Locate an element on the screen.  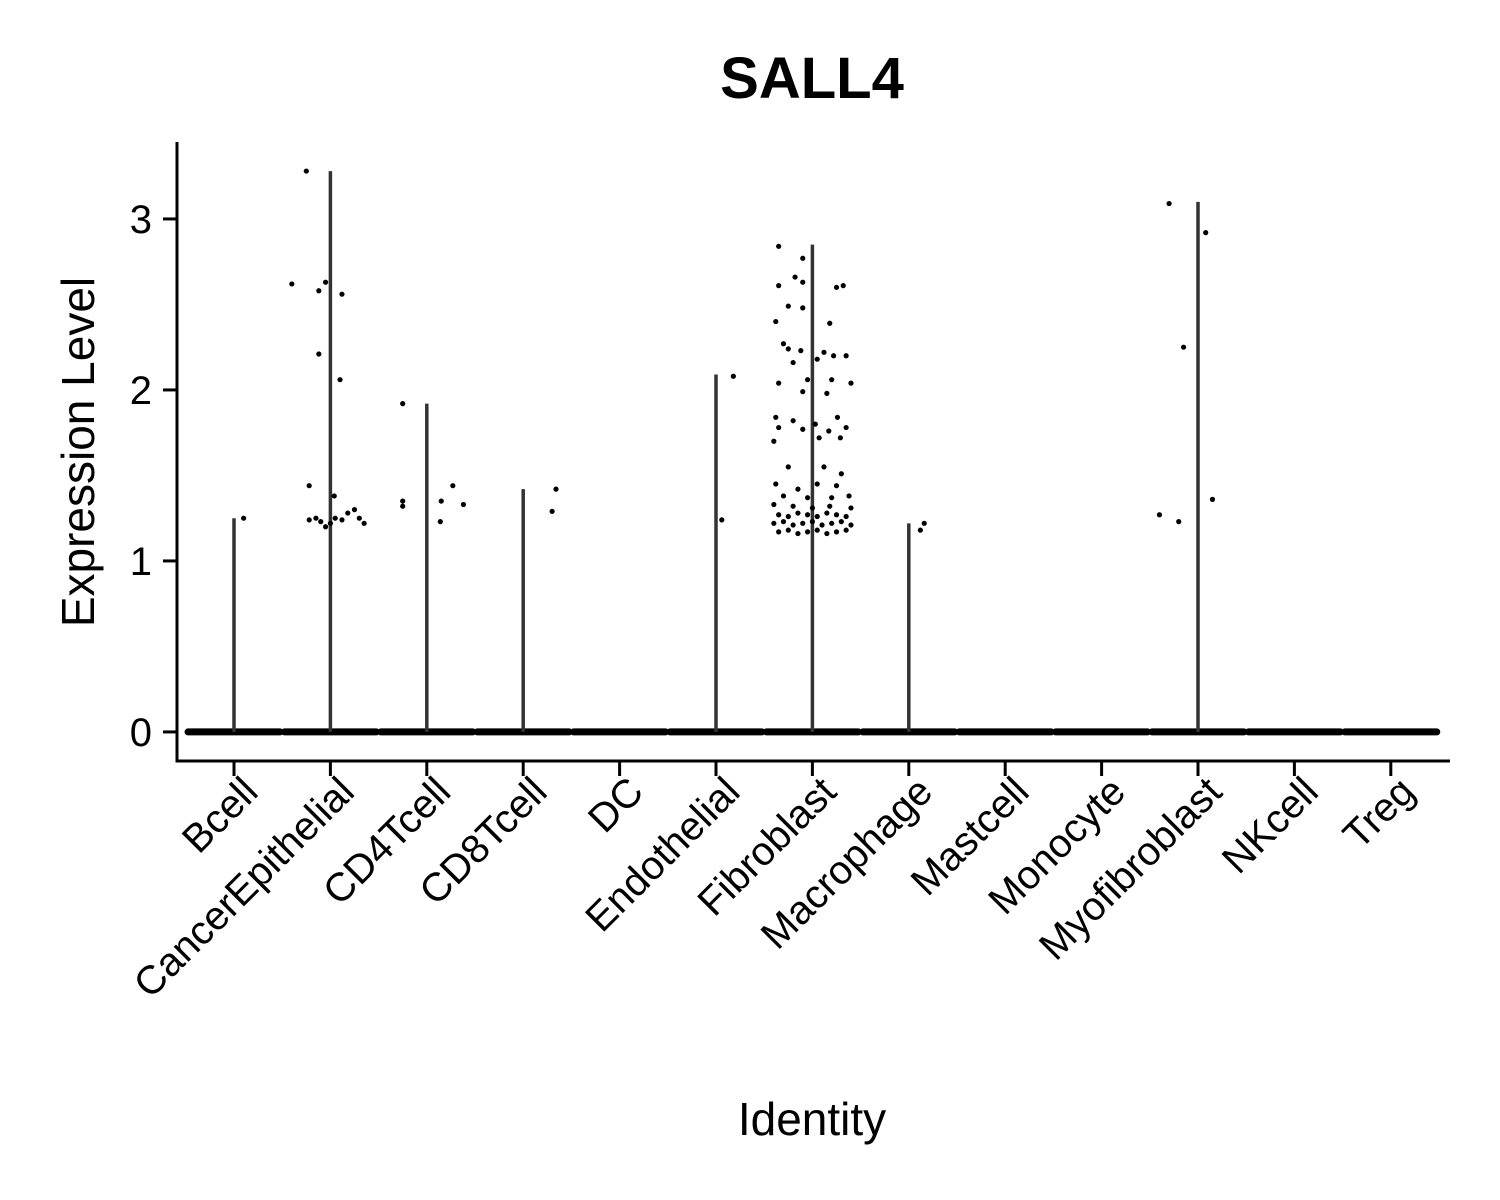
y-tick-label: 2 is located at coordinates (141, 391).